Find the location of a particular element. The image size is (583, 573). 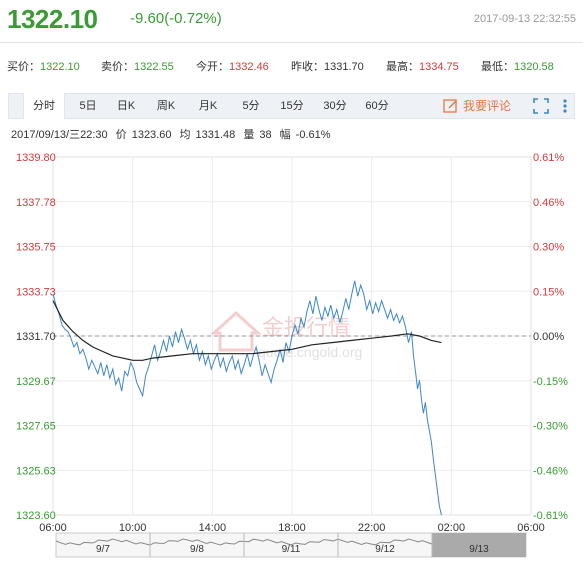

x-tick-label: 14:00 is located at coordinates (213, 528).